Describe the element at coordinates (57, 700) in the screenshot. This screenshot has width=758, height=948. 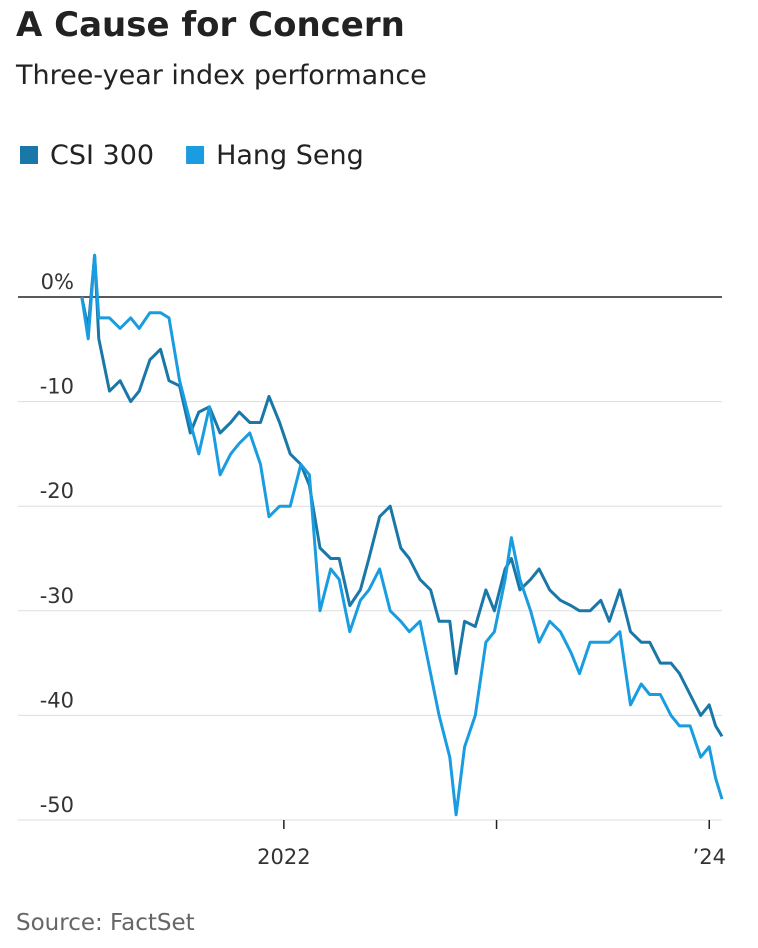
I see `y-tick-label: -40` at that location.